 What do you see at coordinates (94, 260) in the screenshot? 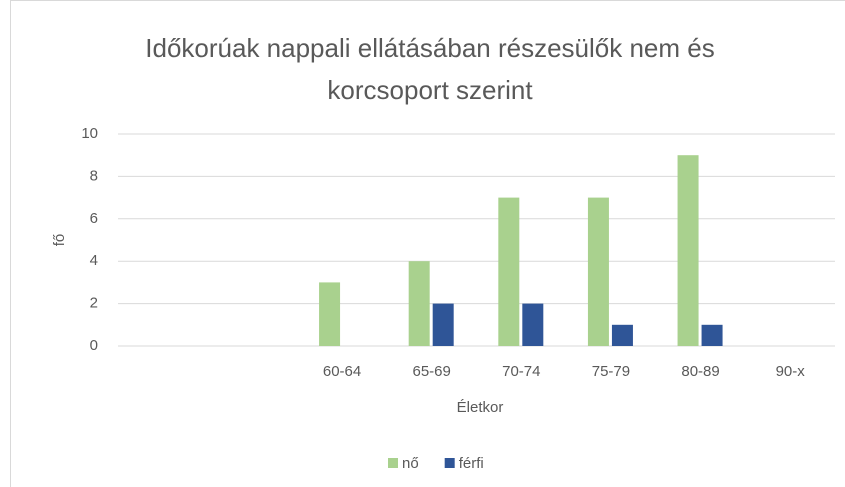
I see `y-tick-label: 4` at bounding box center [94, 260].